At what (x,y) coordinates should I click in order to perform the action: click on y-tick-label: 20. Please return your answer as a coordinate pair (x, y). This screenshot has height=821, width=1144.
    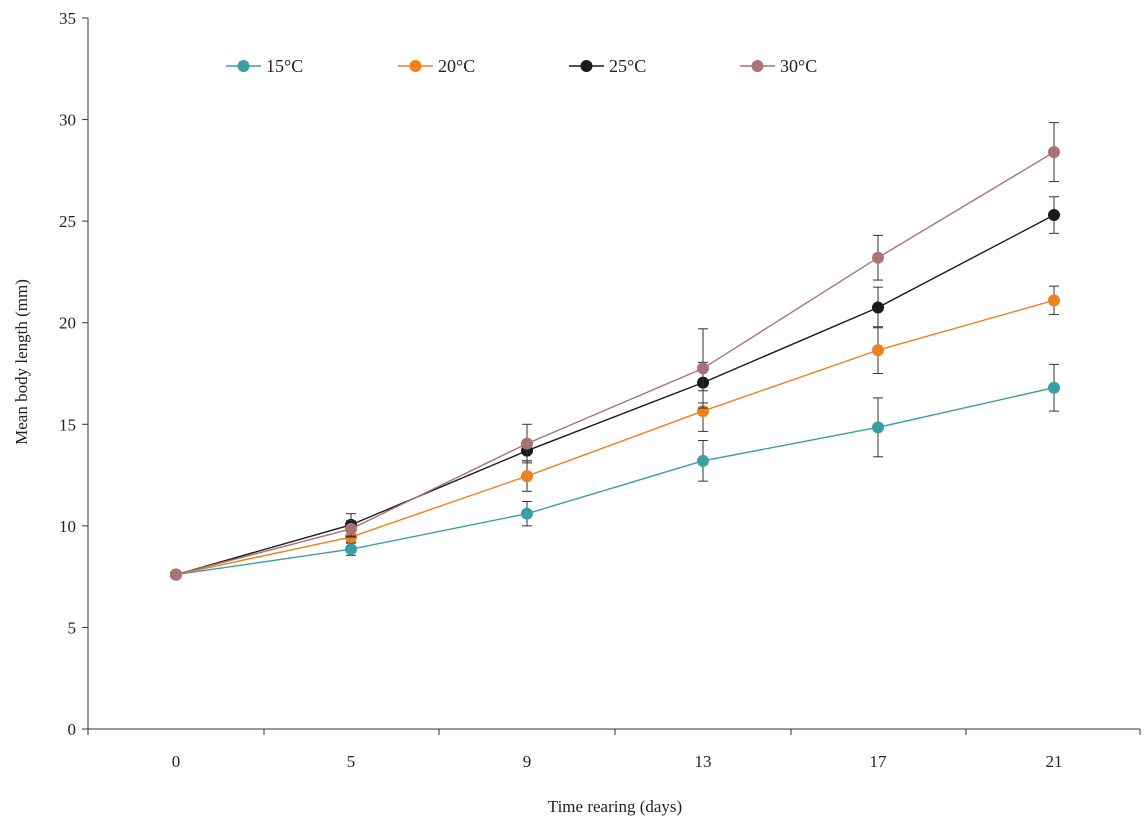
    Looking at the image, I should click on (67, 323).